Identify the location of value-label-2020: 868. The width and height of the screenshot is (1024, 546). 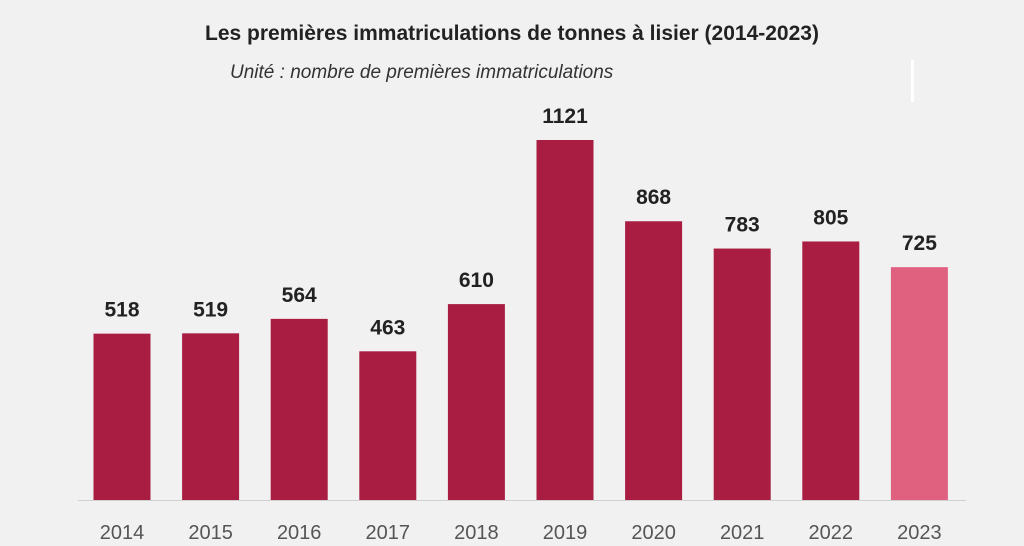
(653, 197).